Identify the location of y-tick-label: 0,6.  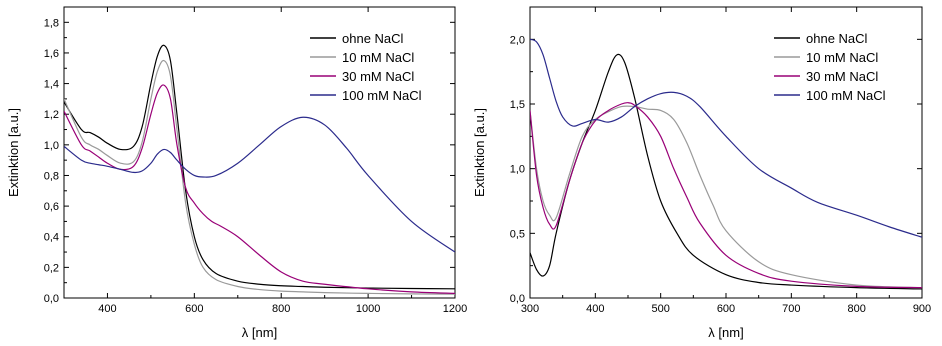
(51, 207).